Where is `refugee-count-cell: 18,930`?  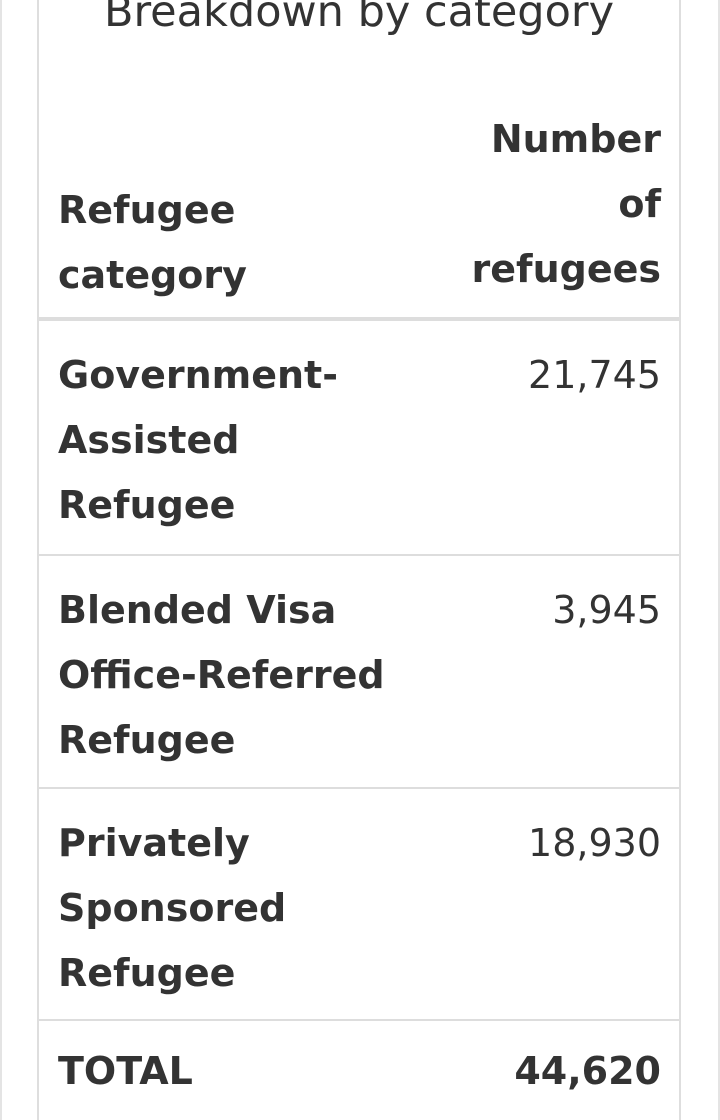
refugee-count-cell: 18,930 is located at coordinates (594, 843).